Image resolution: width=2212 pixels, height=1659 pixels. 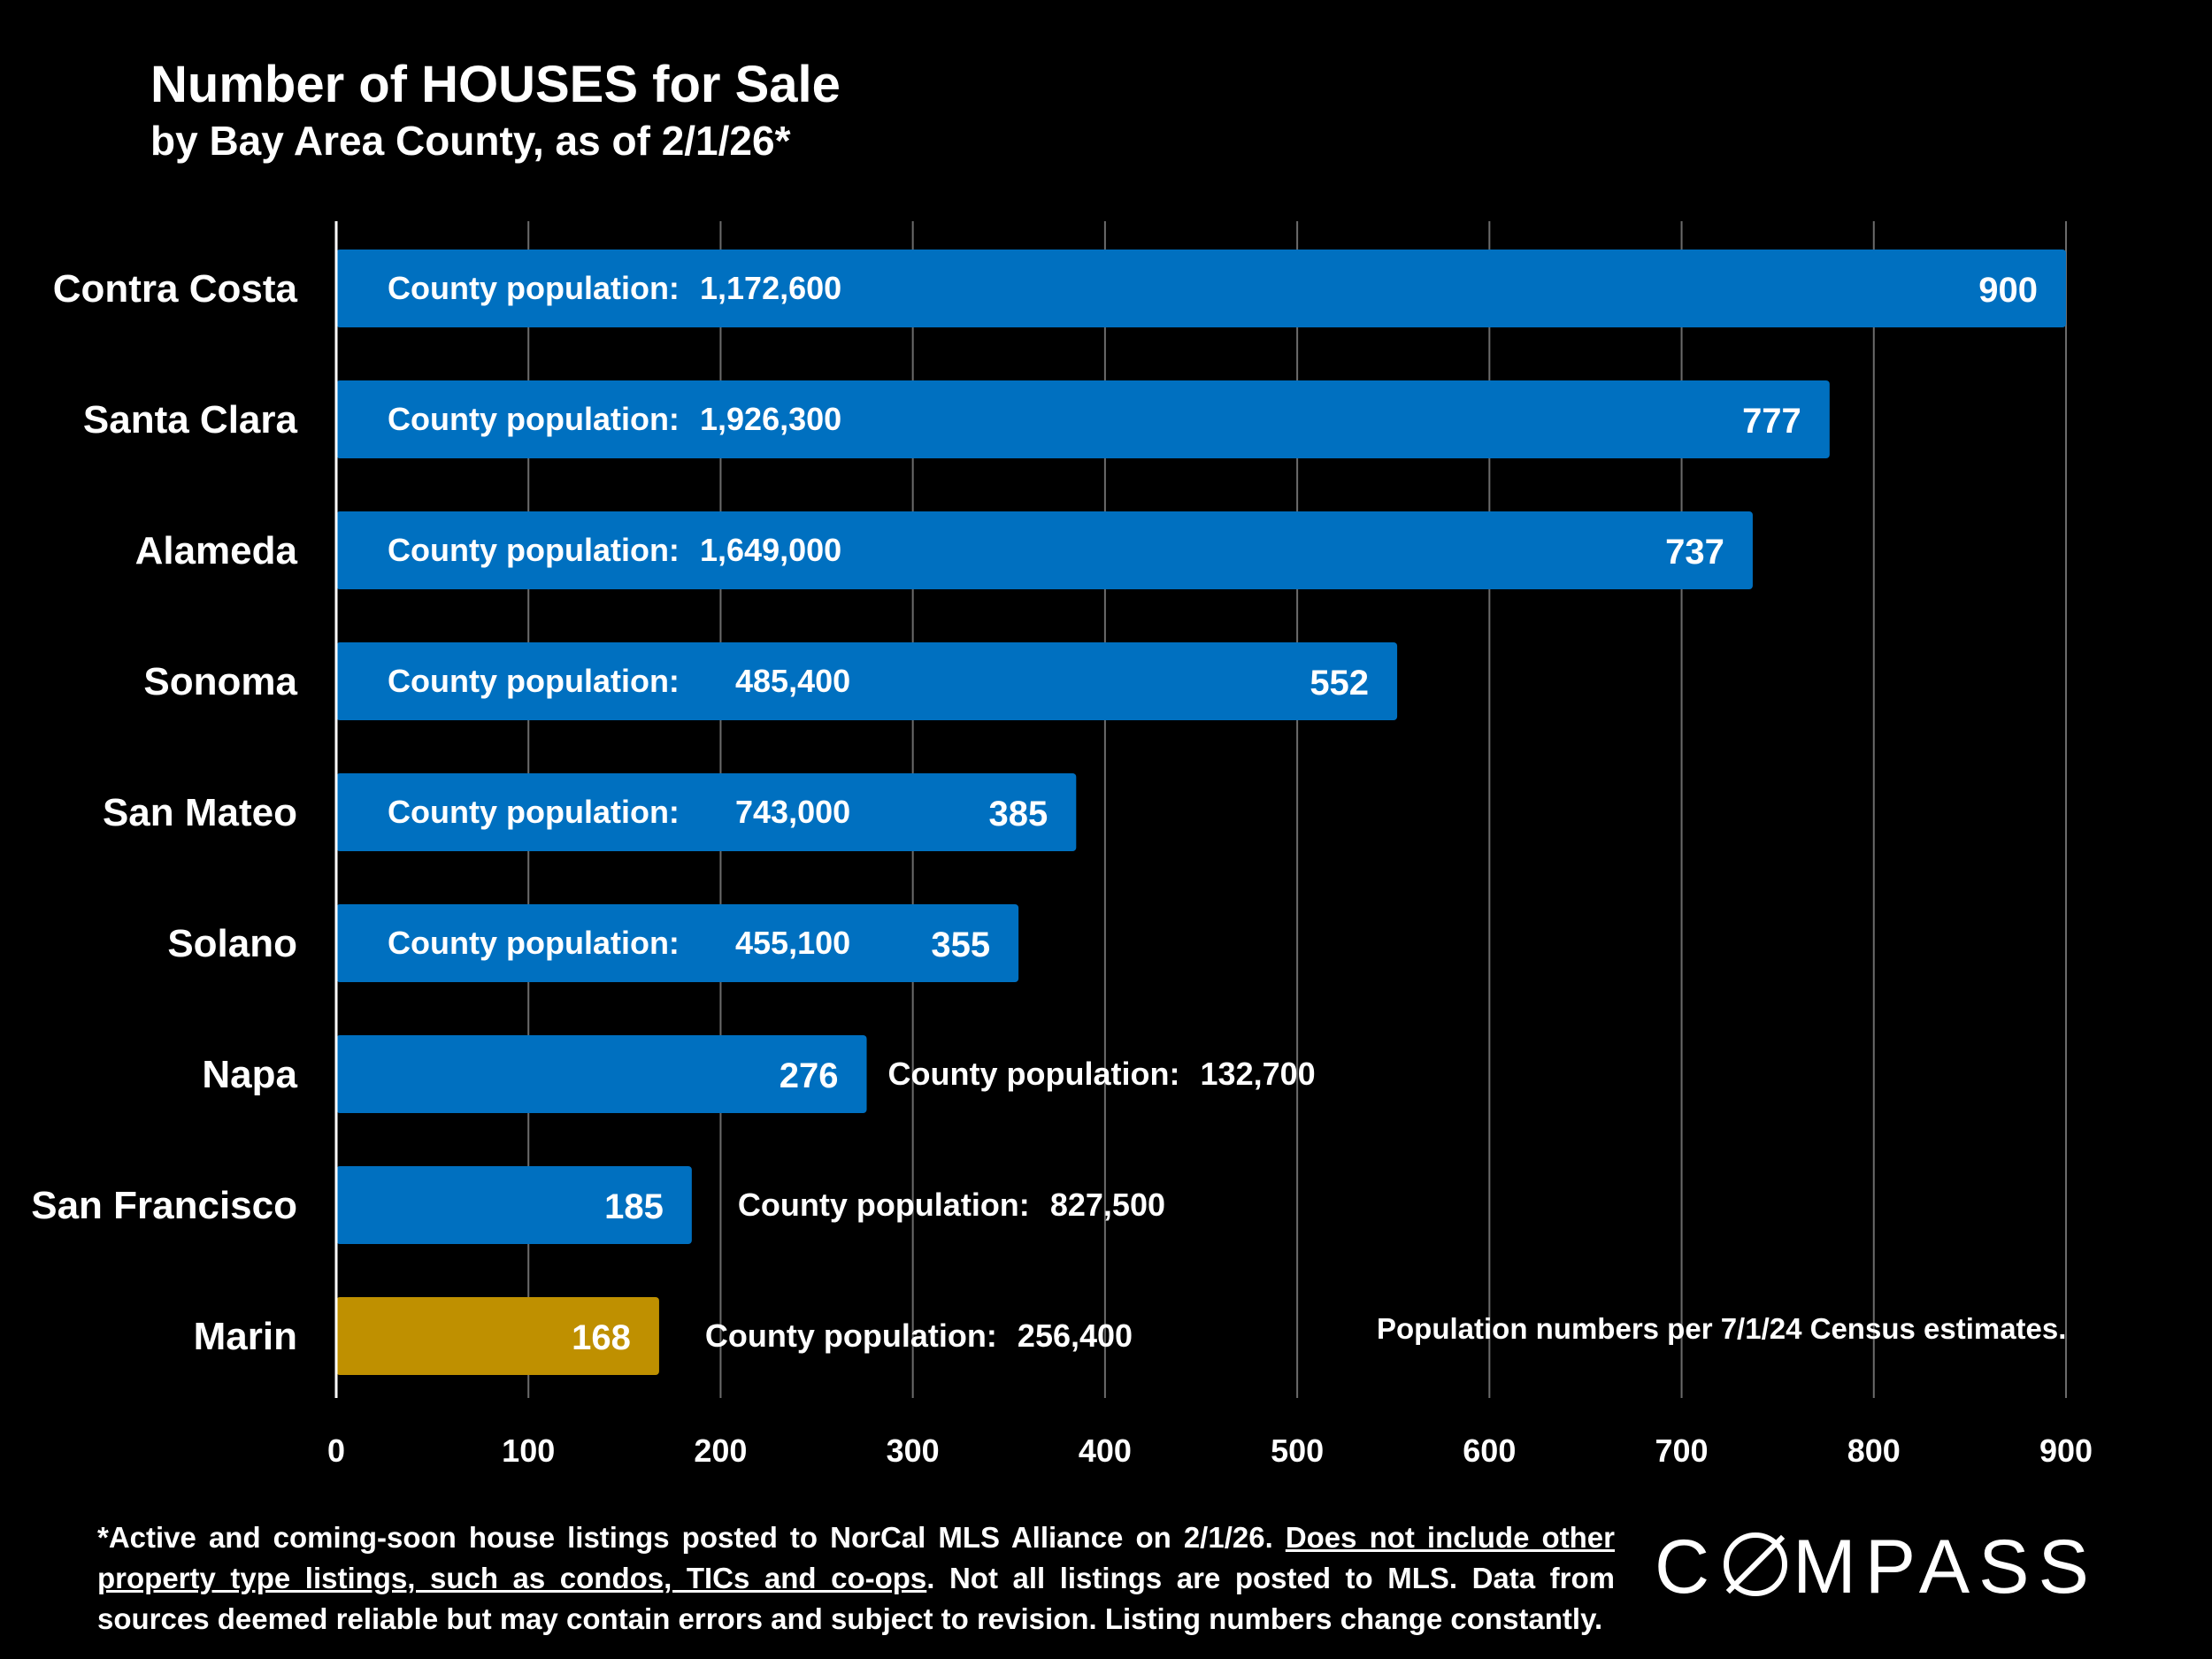 I want to click on category-label: Santa Clara, so click(x=191, y=420).